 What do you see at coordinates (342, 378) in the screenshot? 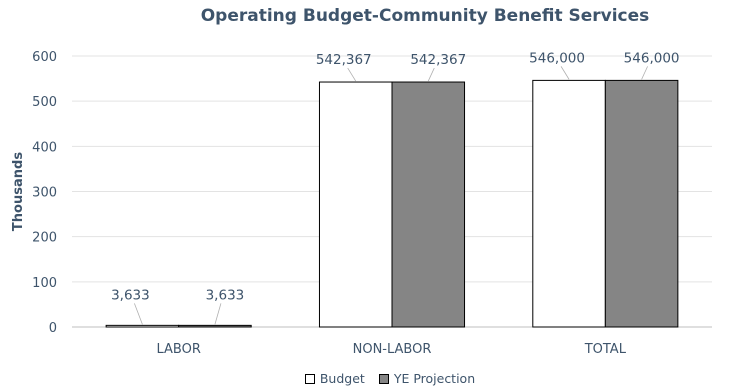
I see `legend-label-budget: Budget` at bounding box center [342, 378].